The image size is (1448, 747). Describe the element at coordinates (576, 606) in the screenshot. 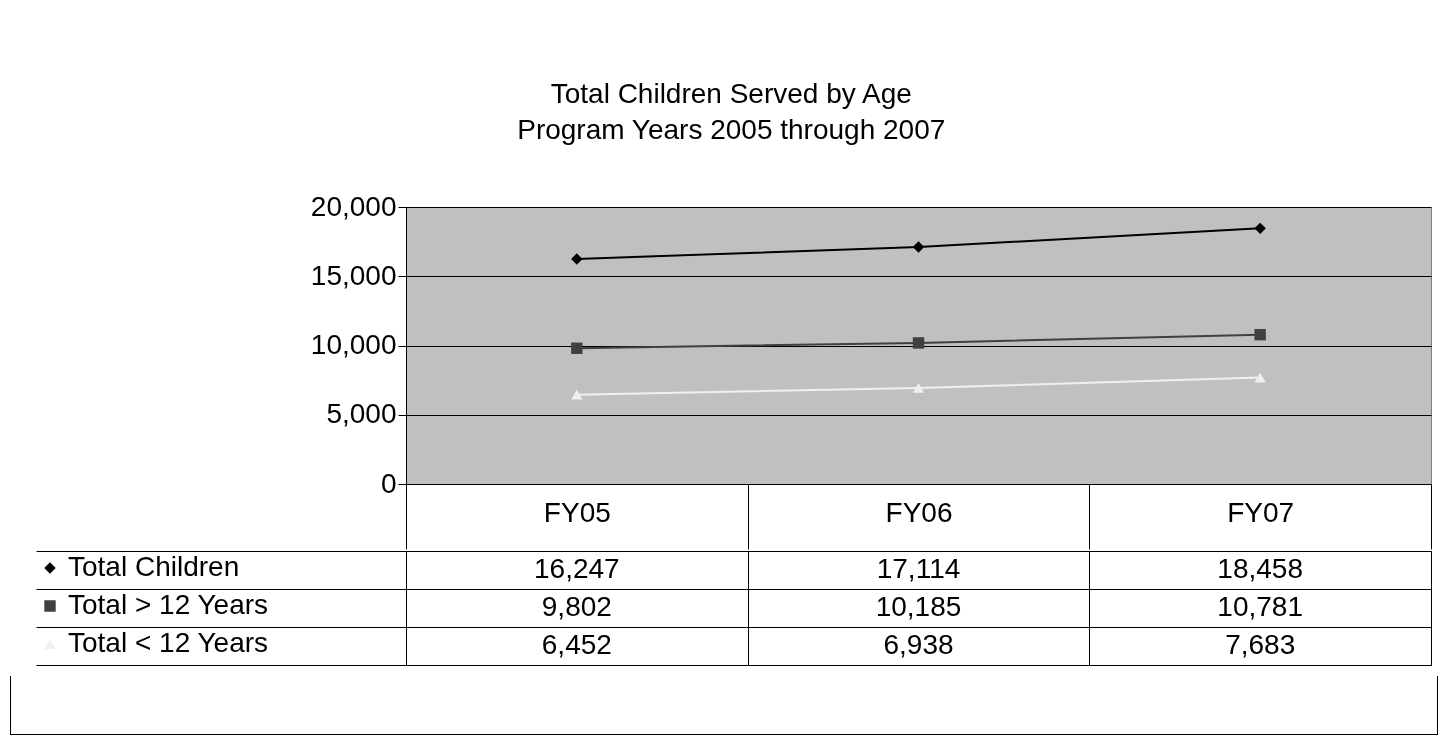

I see `data-label: 9,802` at that location.